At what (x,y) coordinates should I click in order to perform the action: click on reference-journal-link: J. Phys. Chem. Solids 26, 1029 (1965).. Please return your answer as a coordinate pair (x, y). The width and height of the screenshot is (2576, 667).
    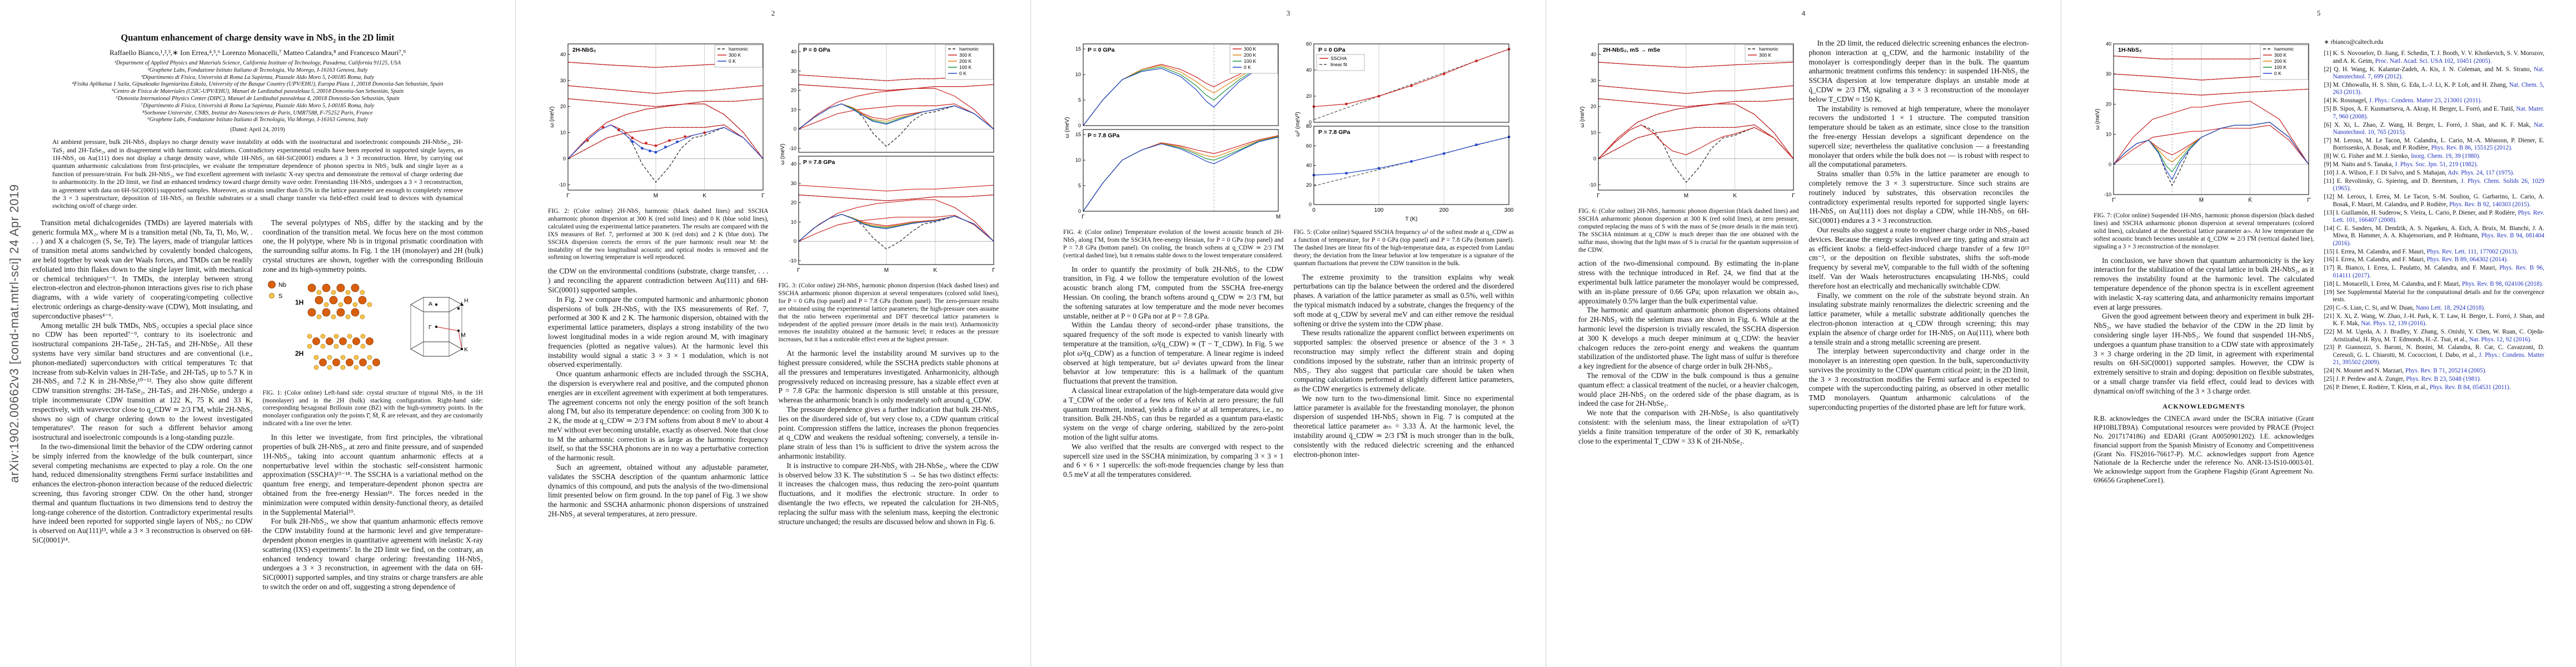
    Looking at the image, I should click on (2439, 184).